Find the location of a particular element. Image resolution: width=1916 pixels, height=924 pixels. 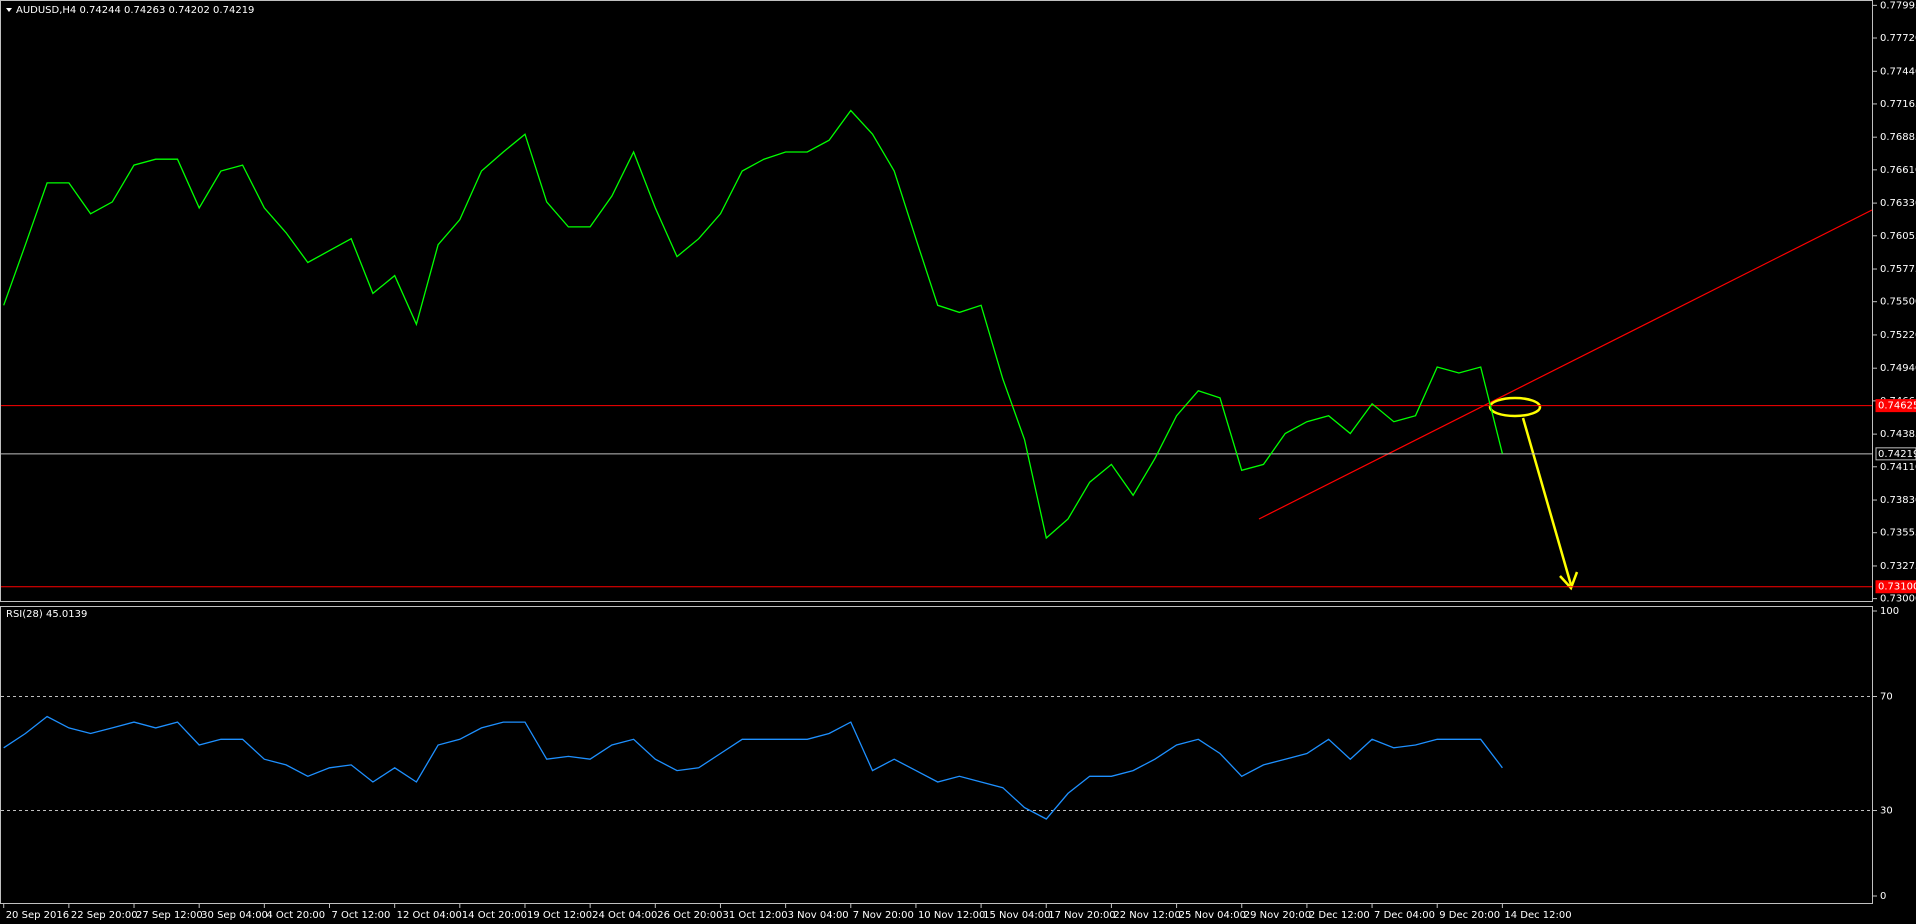

x-tick-label: 20 Sep 2016 is located at coordinates (37, 915).